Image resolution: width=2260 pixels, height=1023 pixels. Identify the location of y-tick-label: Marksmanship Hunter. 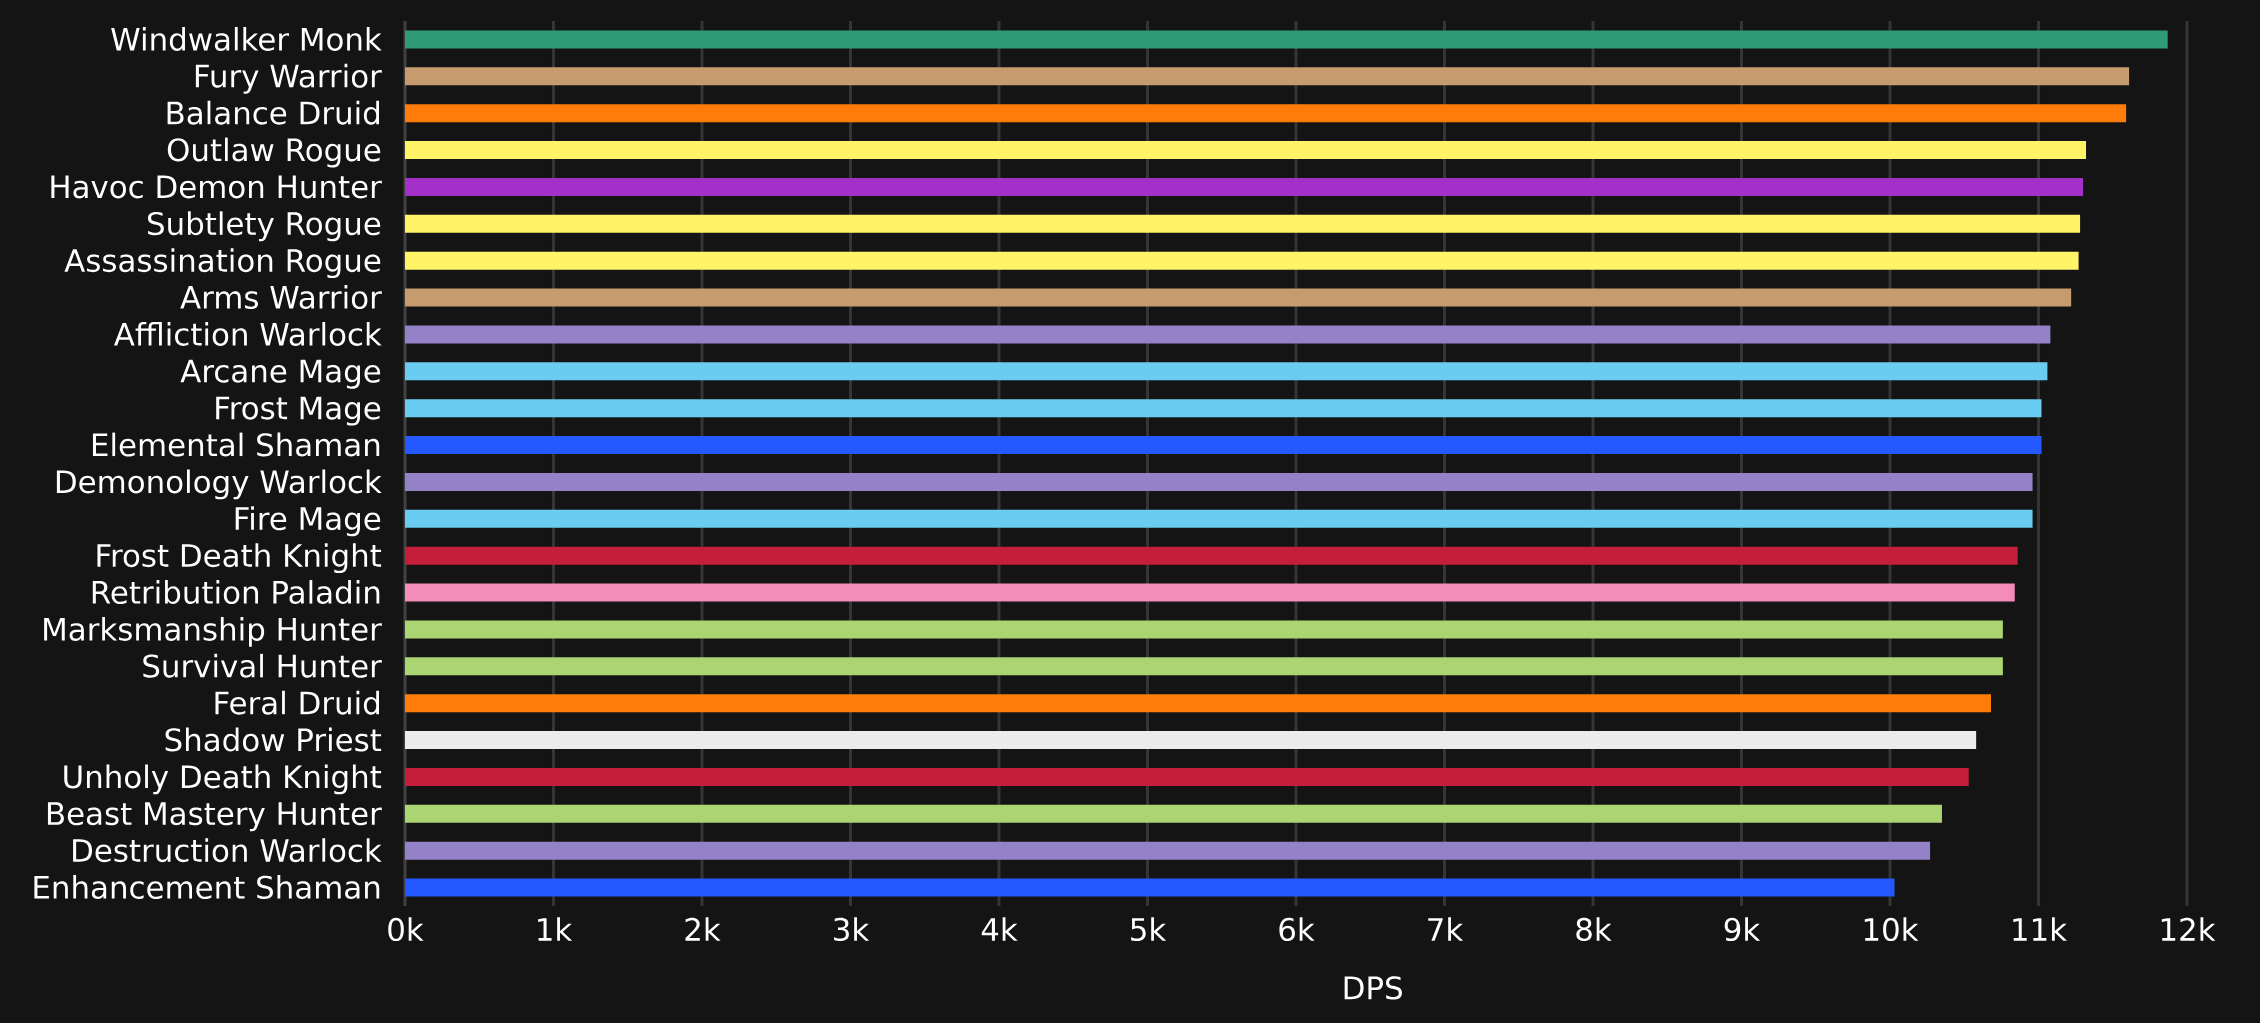
(213, 631).